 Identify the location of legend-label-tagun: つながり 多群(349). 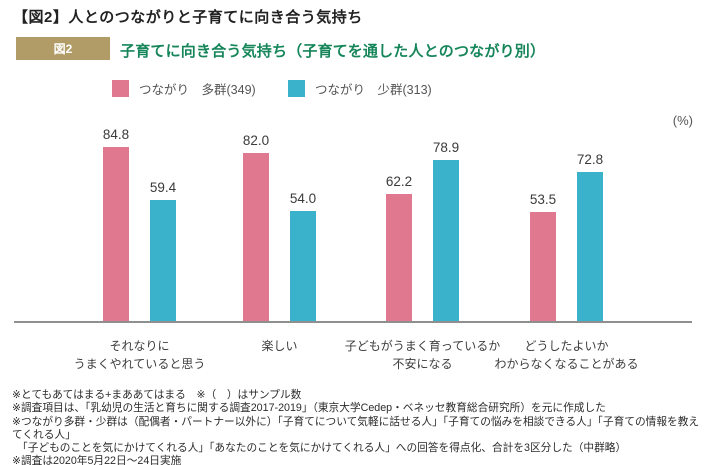
(197, 90).